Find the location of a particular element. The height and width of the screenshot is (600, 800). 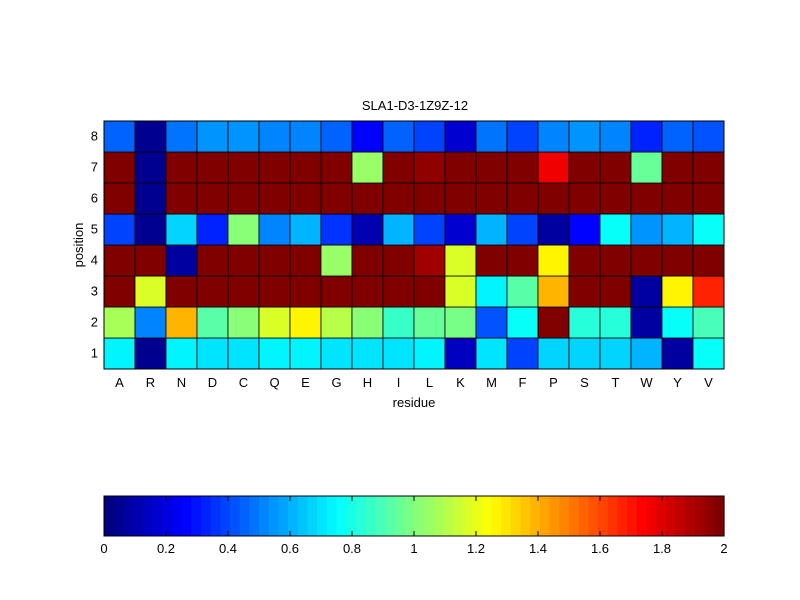

colorbar-tick-label: 0.8 is located at coordinates (352, 548).